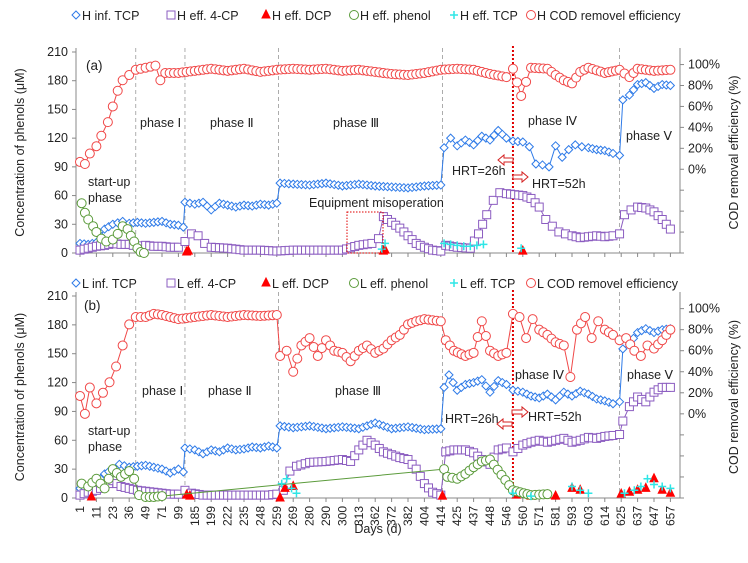  Describe the element at coordinates (424, 516) in the screenshot. I see `x-tick-label: 404` at that location.